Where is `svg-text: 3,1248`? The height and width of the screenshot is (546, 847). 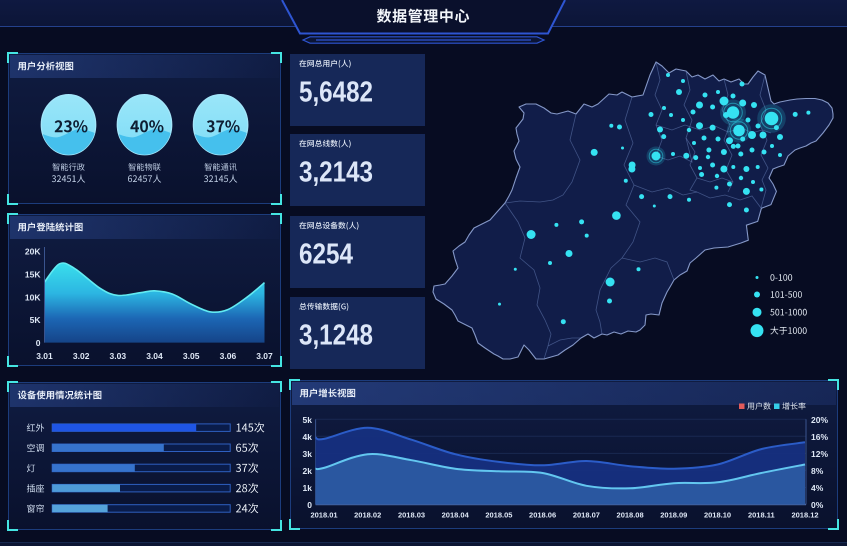
svg-text: 3,1248 is located at coordinates (336, 336).